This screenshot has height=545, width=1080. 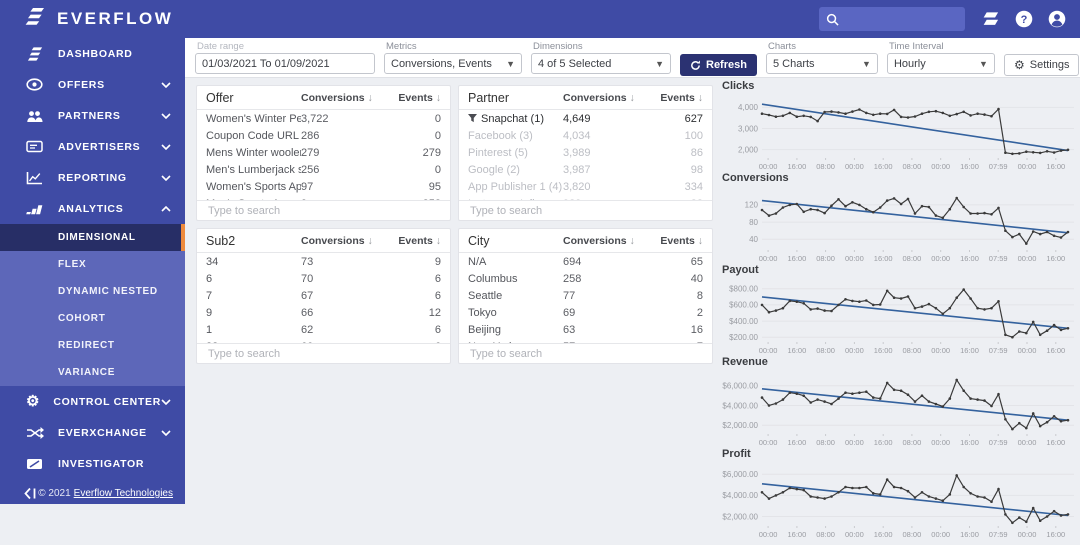 I want to click on global-search-input, so click(x=900, y=19).